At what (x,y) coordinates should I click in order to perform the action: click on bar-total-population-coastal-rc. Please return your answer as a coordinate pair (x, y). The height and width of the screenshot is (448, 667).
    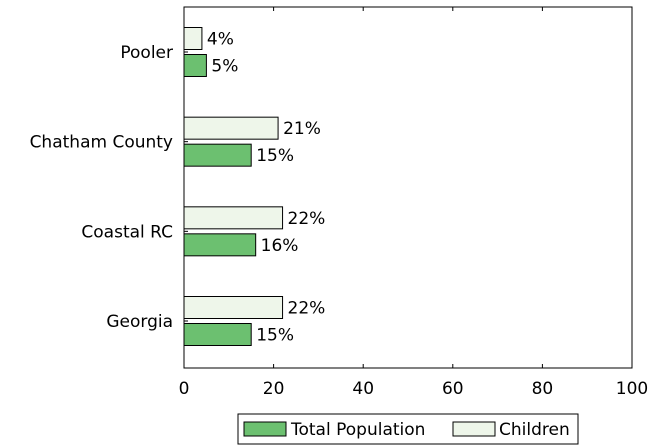
    Looking at the image, I should click on (220, 245).